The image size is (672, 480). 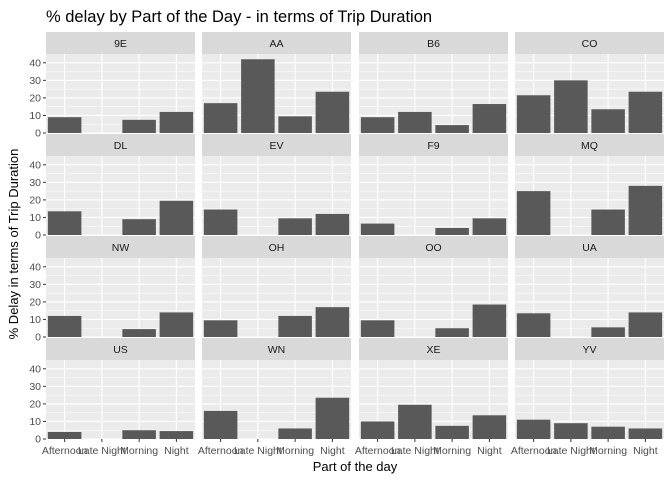 What do you see at coordinates (608, 332) in the screenshot?
I see `bar-ua-morning` at bounding box center [608, 332].